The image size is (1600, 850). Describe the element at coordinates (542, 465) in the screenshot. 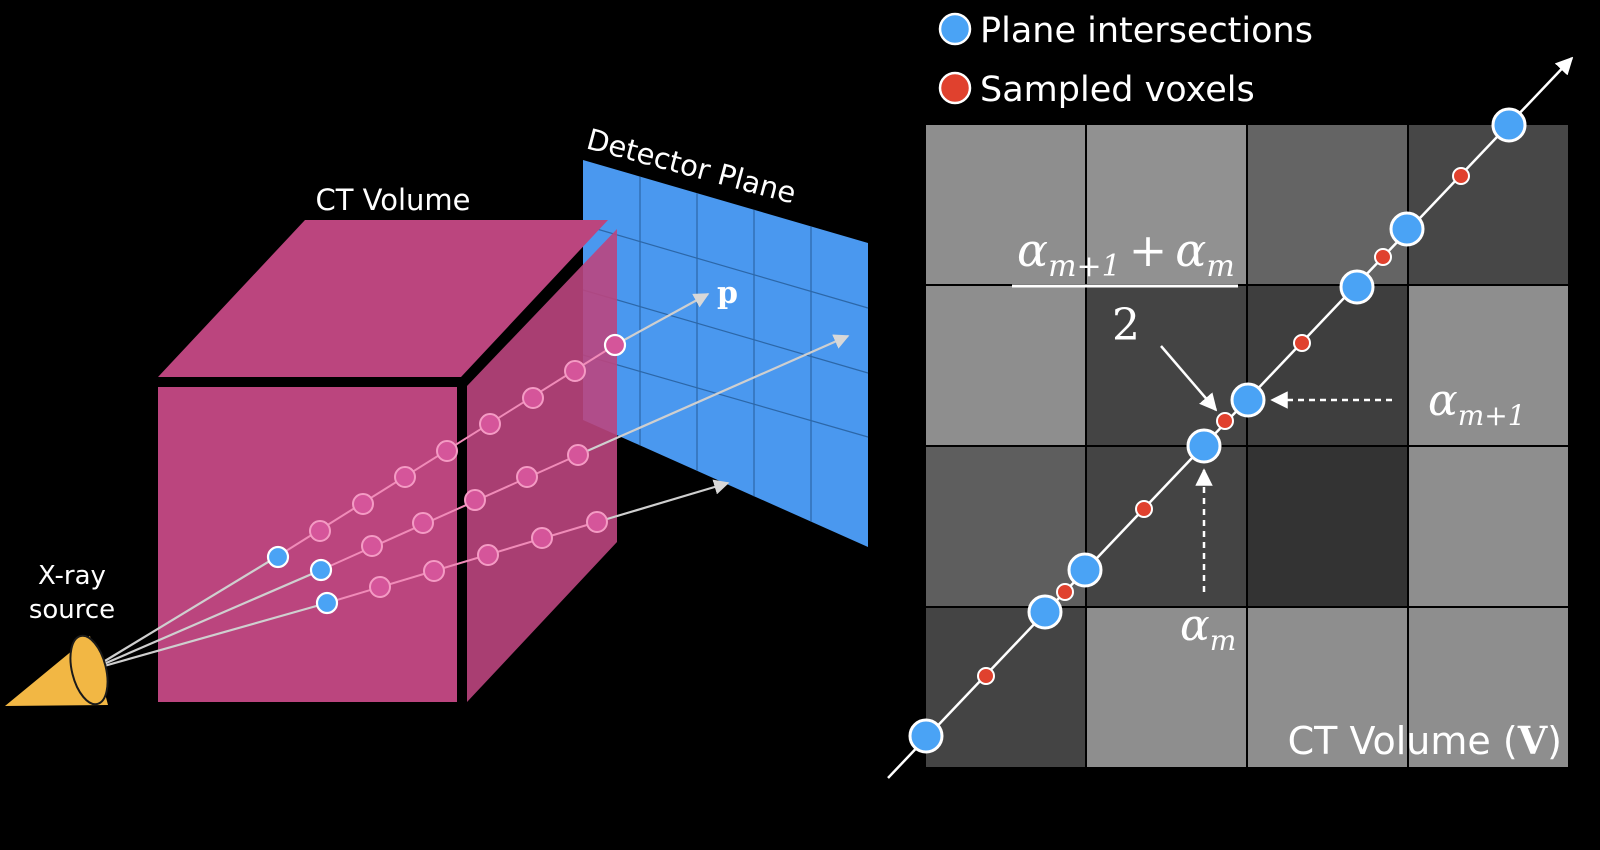

I see `volume-side-face` at that location.